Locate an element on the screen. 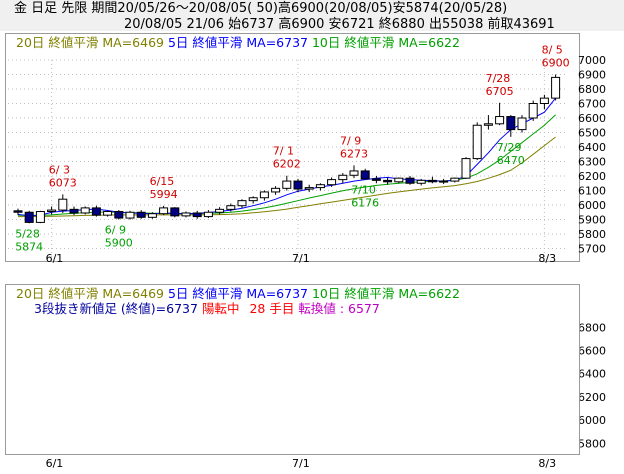 The image size is (624, 474). kagi-count-unit: 手目 is located at coordinates (282, 308).